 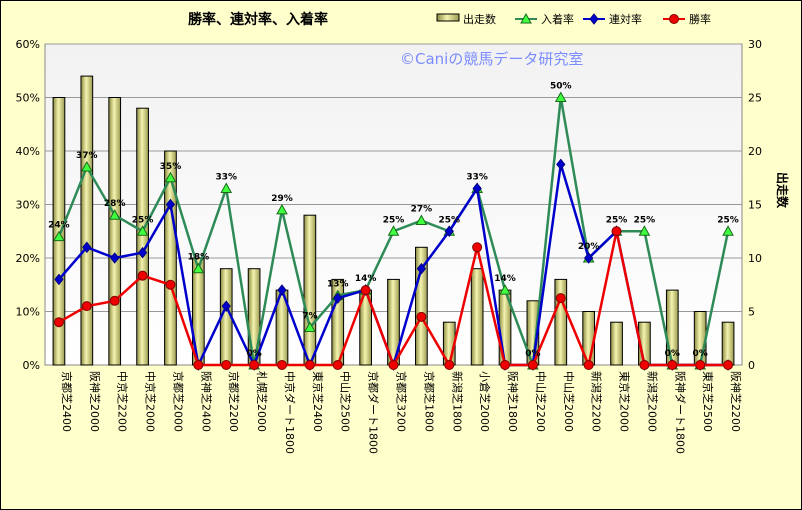 I want to click on x-tick-label: 京都芝1800, so click(x=429, y=401).